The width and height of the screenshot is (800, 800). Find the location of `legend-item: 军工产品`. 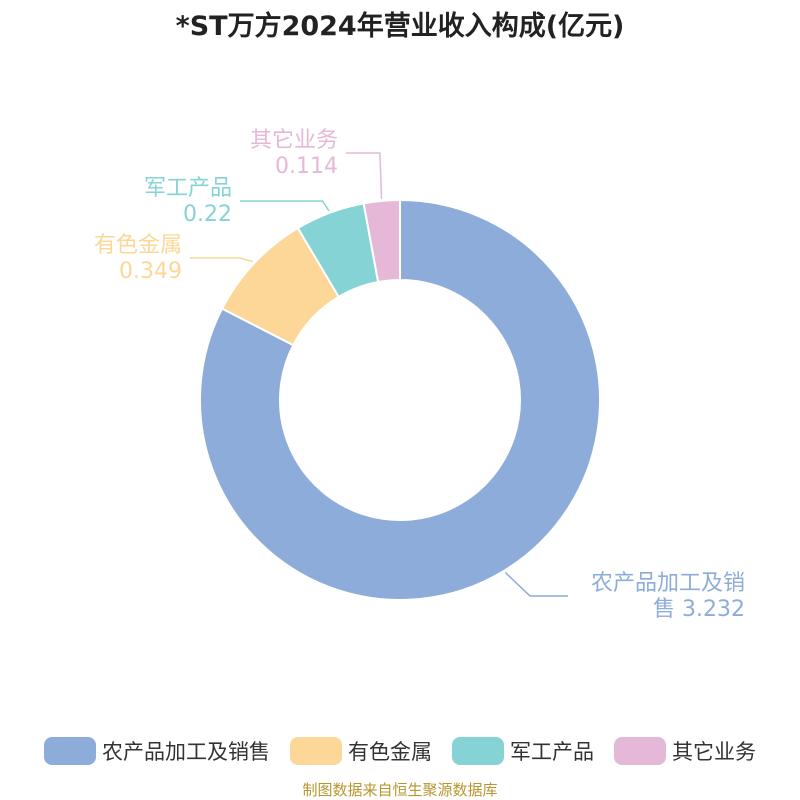

legend-item: 军工产品 is located at coordinates (523, 751).